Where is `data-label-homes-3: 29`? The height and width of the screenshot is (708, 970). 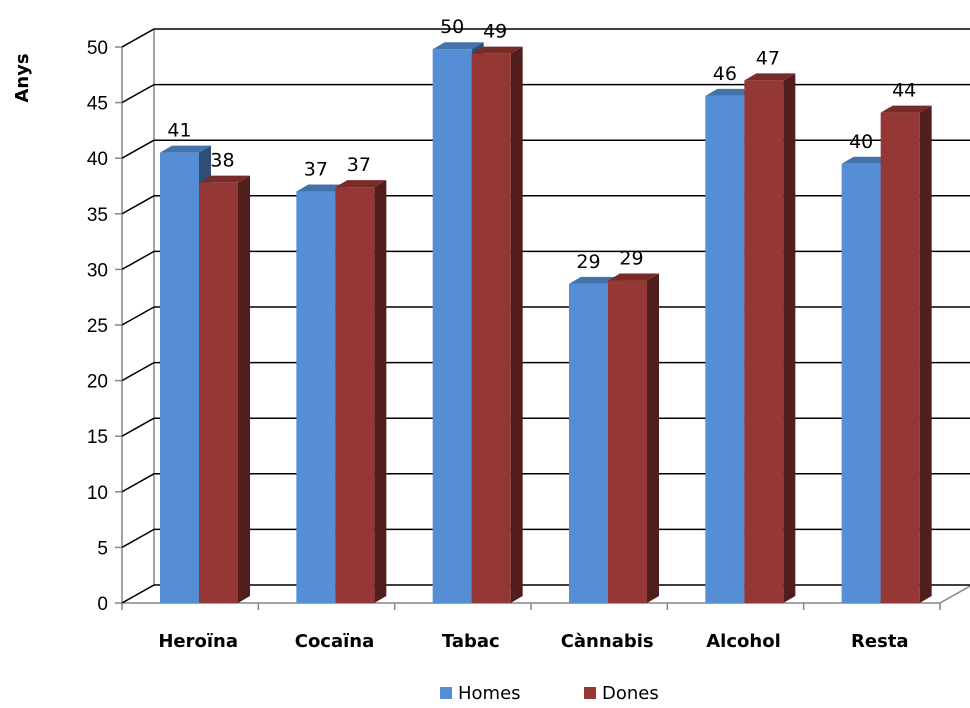 data-label-homes-3: 29 is located at coordinates (588, 262).